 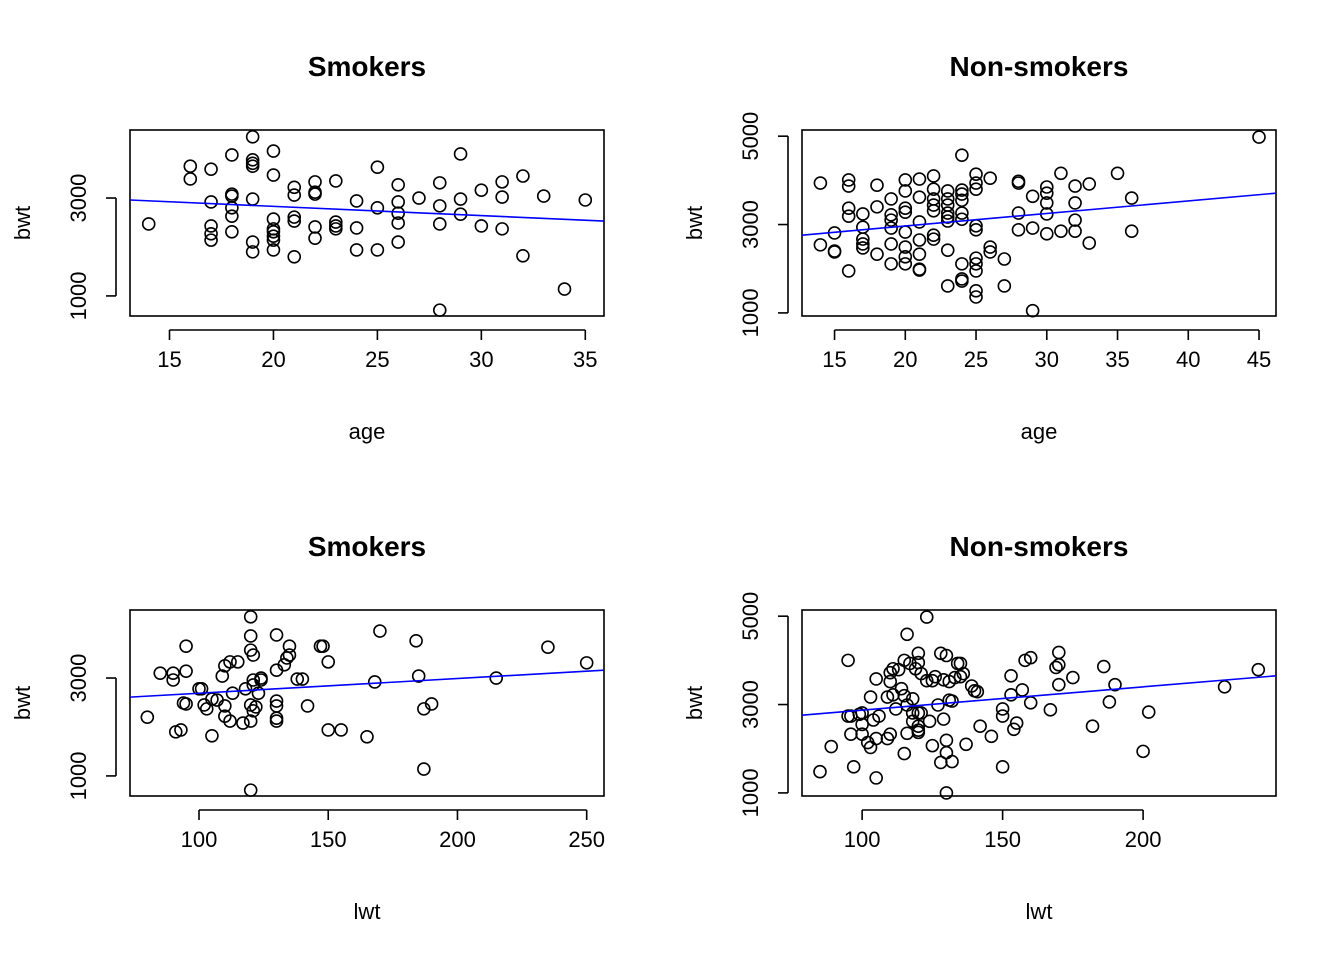 I want to click on x-tick-label: 150, so click(x=328, y=839).